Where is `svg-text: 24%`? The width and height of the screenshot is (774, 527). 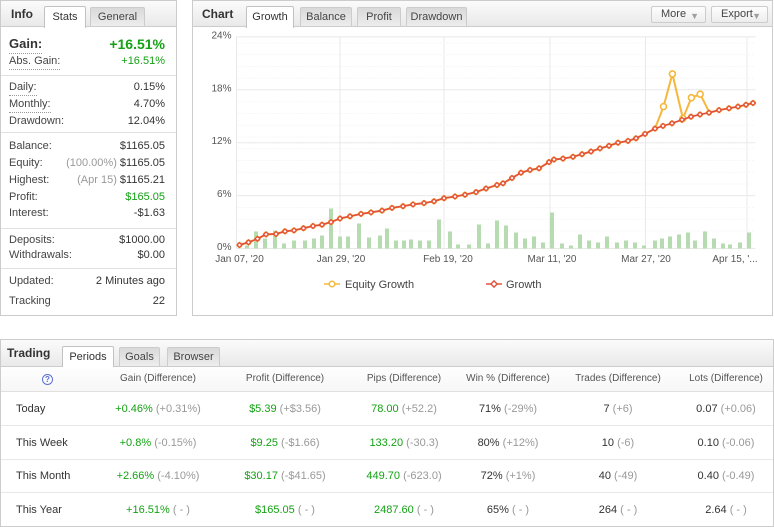
svg-text: 24% is located at coordinates (221, 35).